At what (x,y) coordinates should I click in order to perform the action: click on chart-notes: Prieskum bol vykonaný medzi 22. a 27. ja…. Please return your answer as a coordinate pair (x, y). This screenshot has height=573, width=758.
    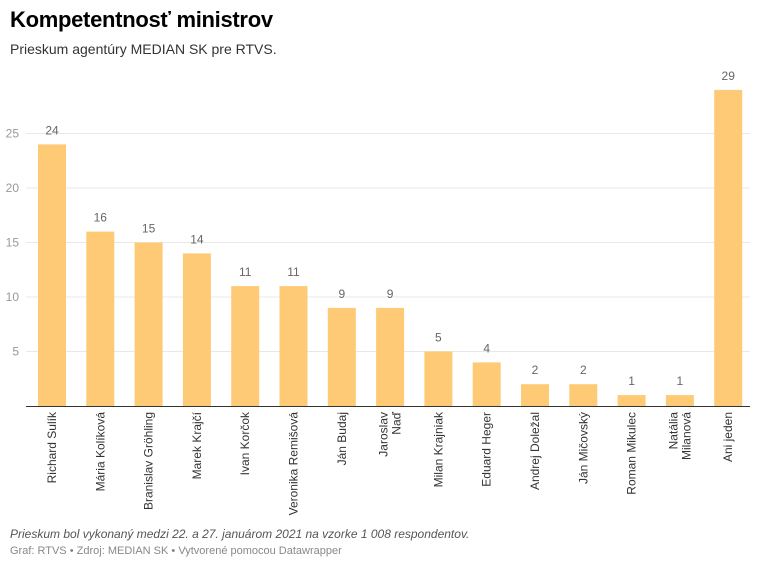
    Looking at the image, I should click on (240, 534).